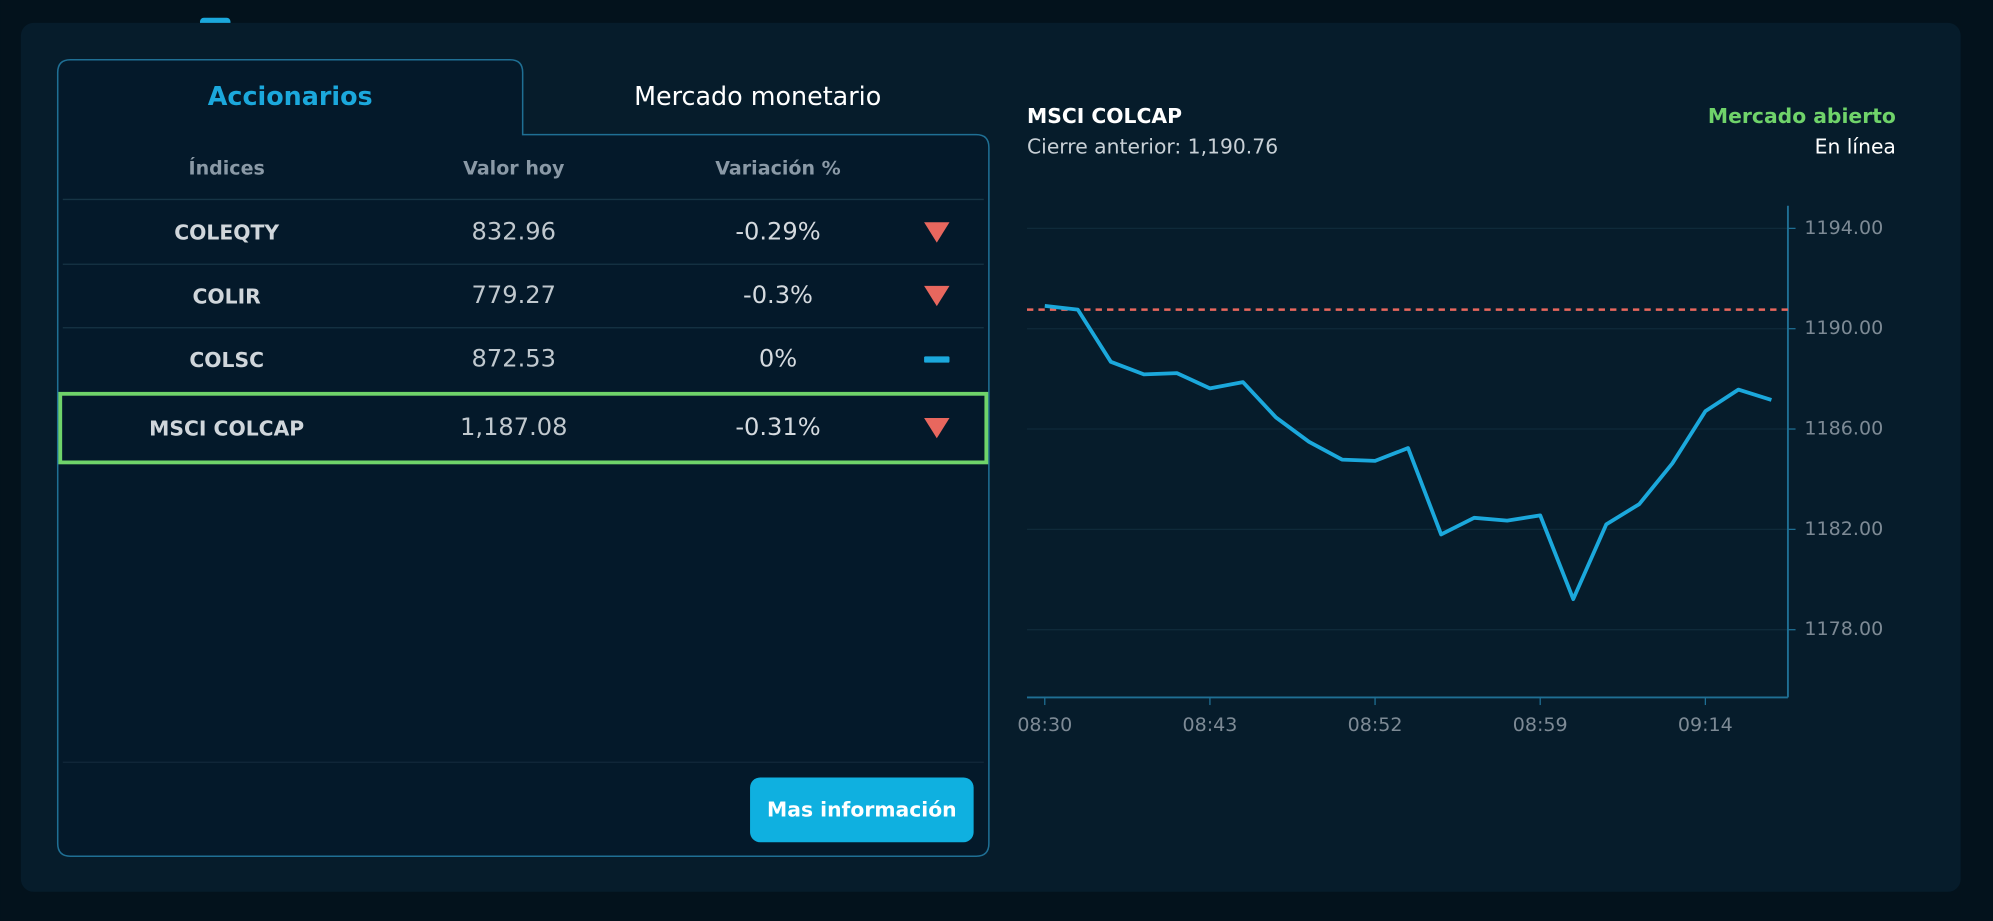  What do you see at coordinates (757, 96) in the screenshot?
I see `tab: Mercado monetario` at bounding box center [757, 96].